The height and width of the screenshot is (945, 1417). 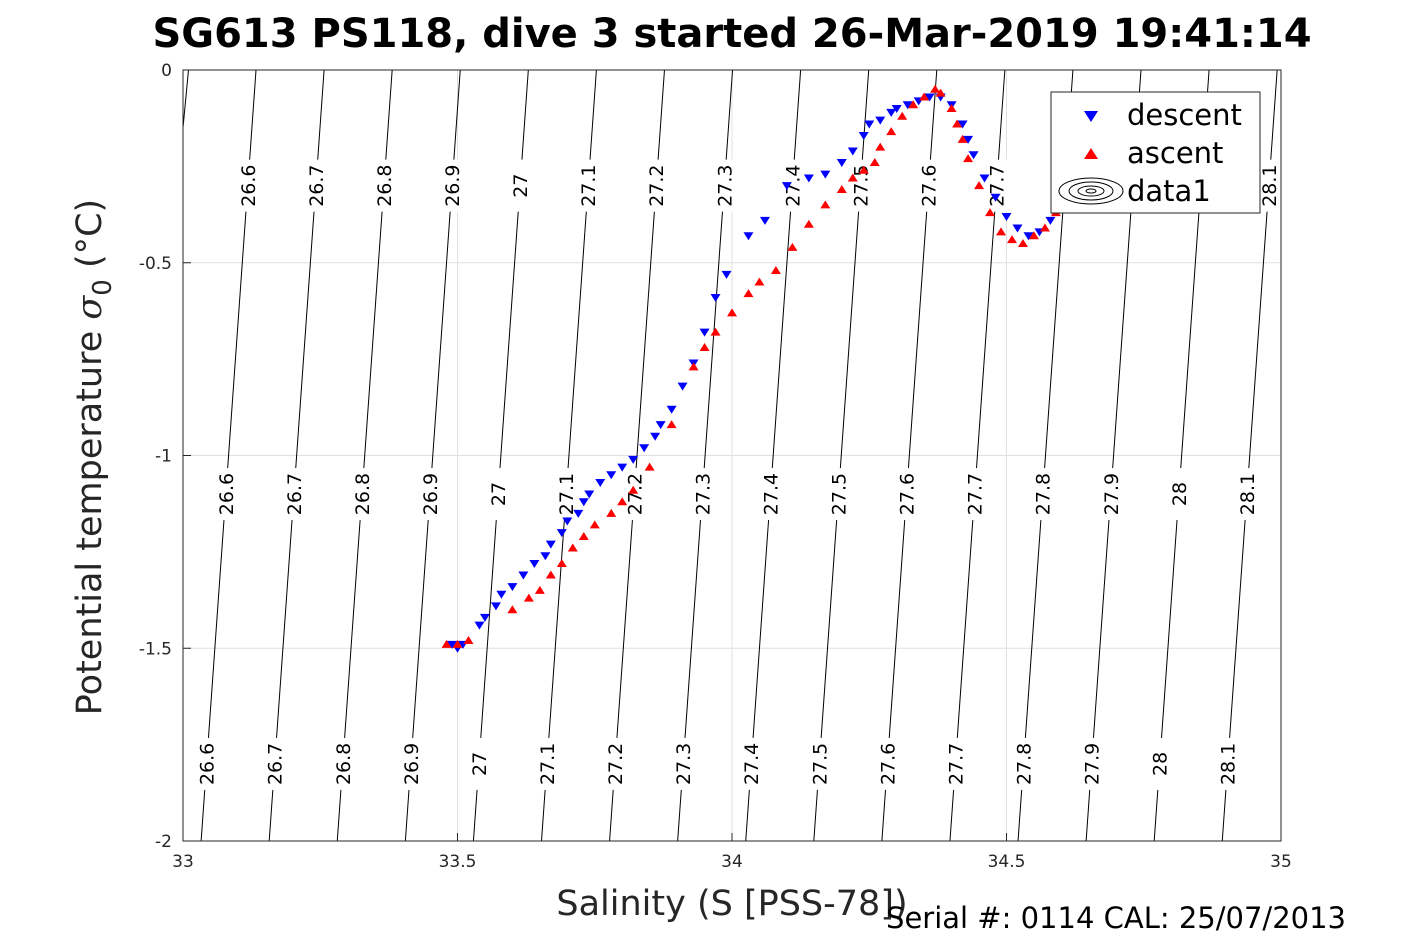 I want to click on contour-label: 27.8, so click(x=1025, y=764).